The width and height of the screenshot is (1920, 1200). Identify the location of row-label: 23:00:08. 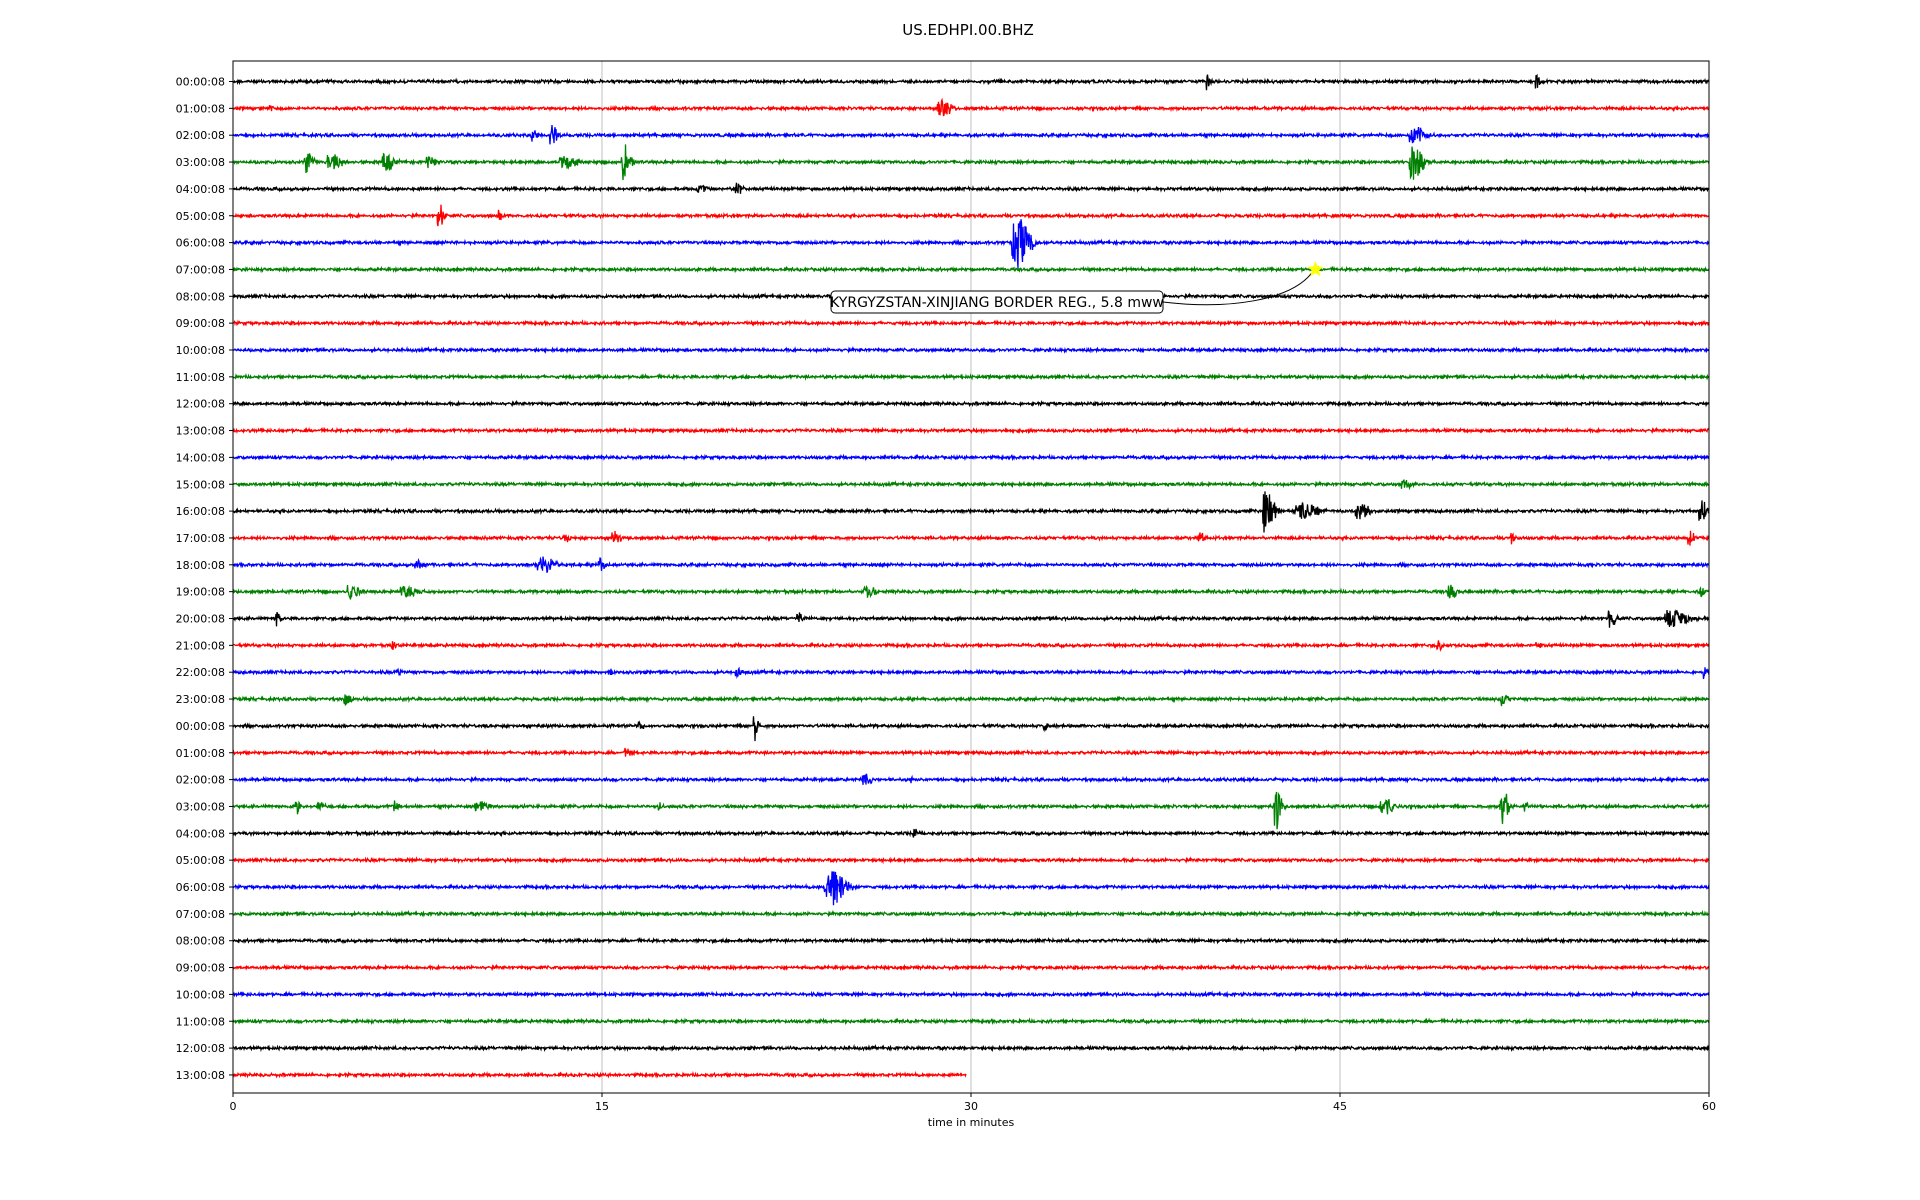
(200, 699).